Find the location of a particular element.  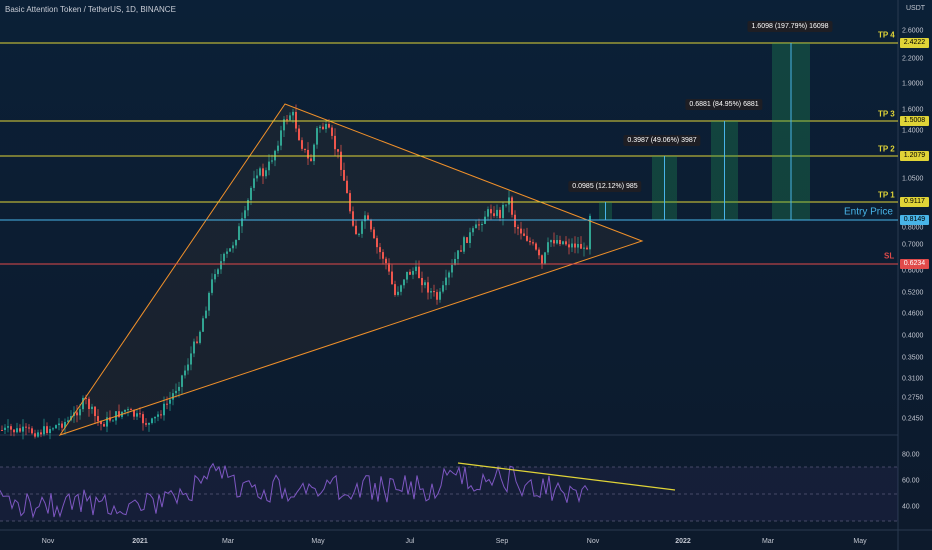

price-tick: 0.6000 is located at coordinates (913, 271).